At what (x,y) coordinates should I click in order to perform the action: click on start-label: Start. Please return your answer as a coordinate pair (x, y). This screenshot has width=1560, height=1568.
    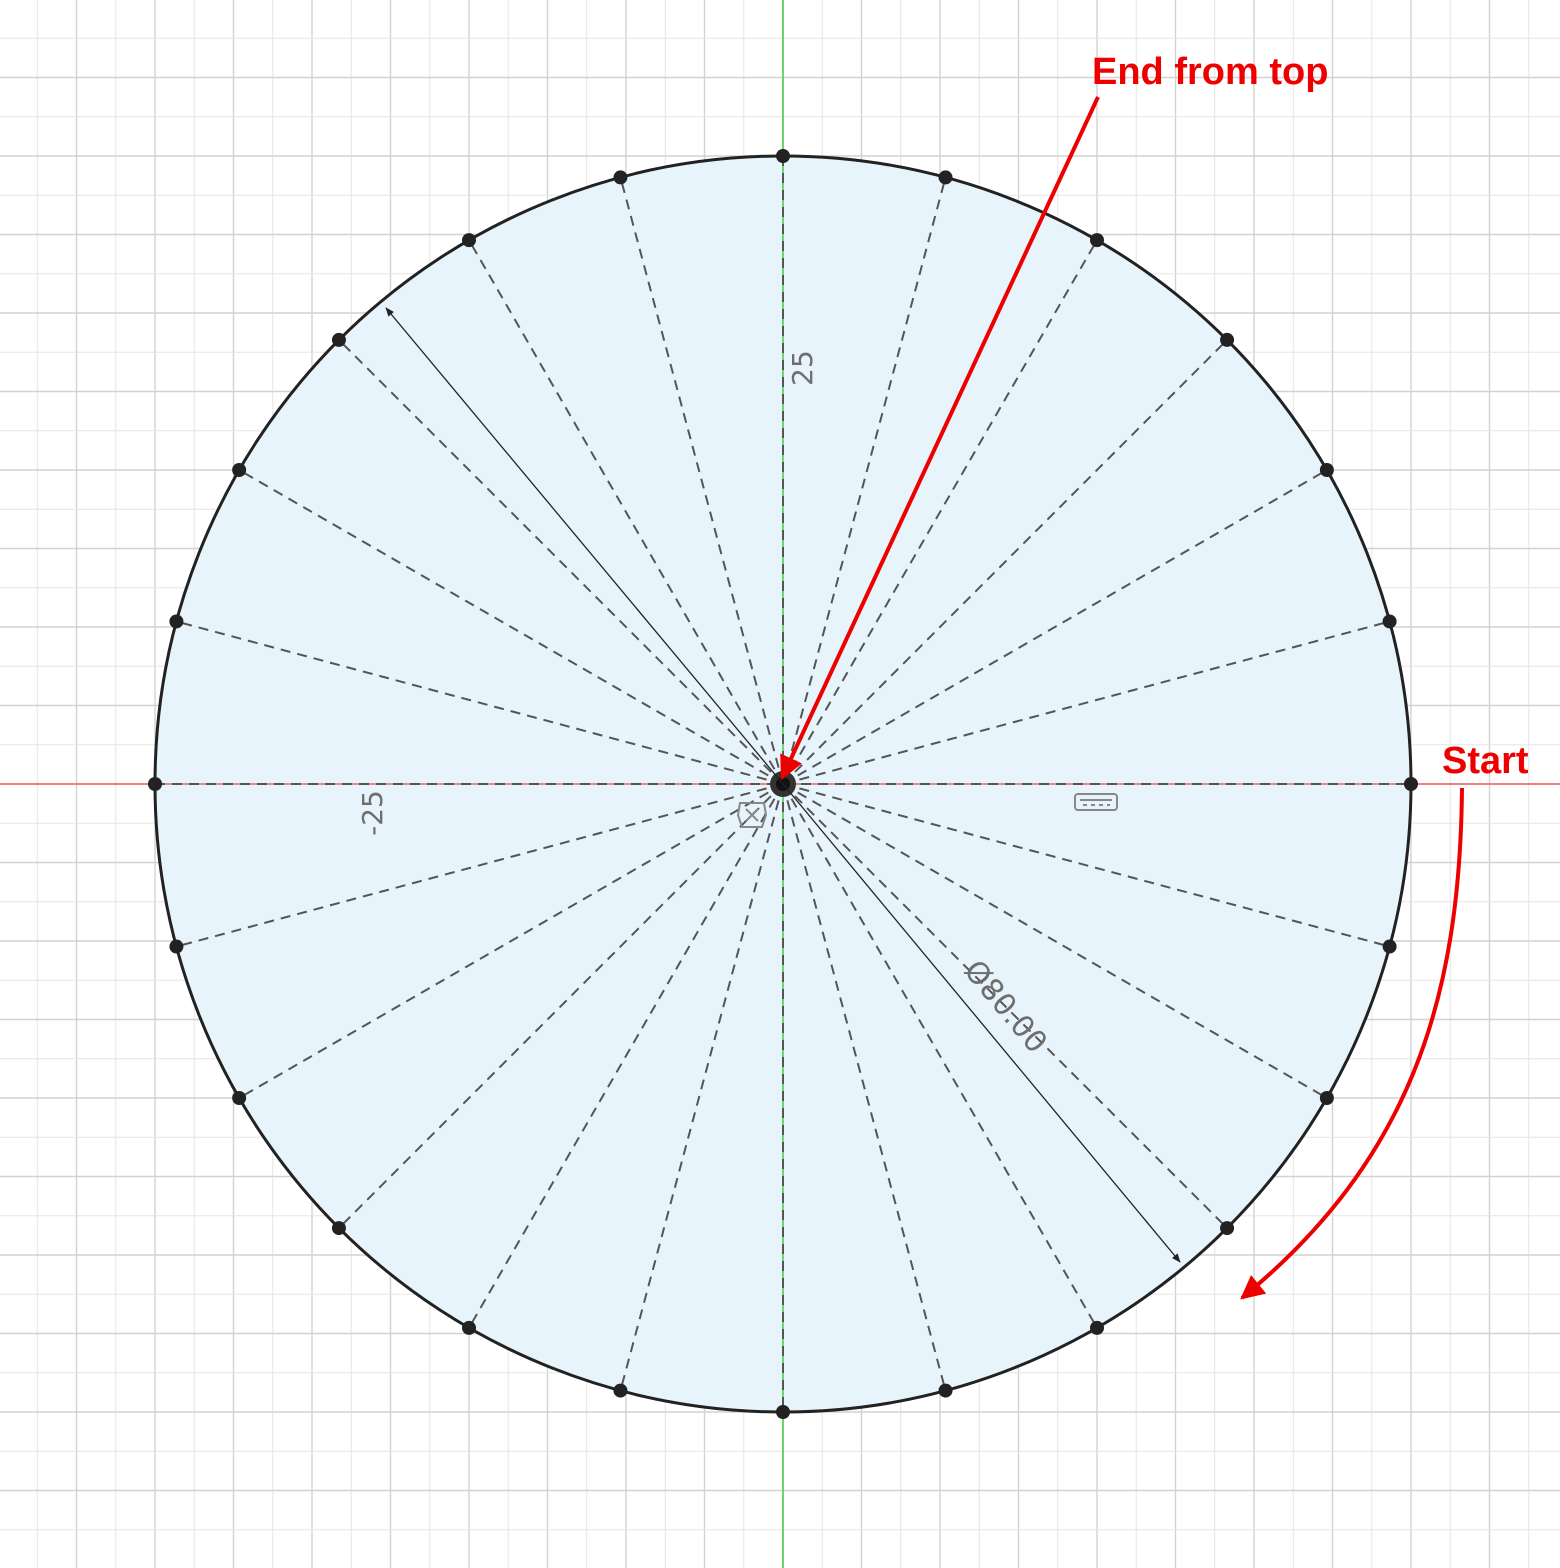
    Looking at the image, I should click on (1485, 761).